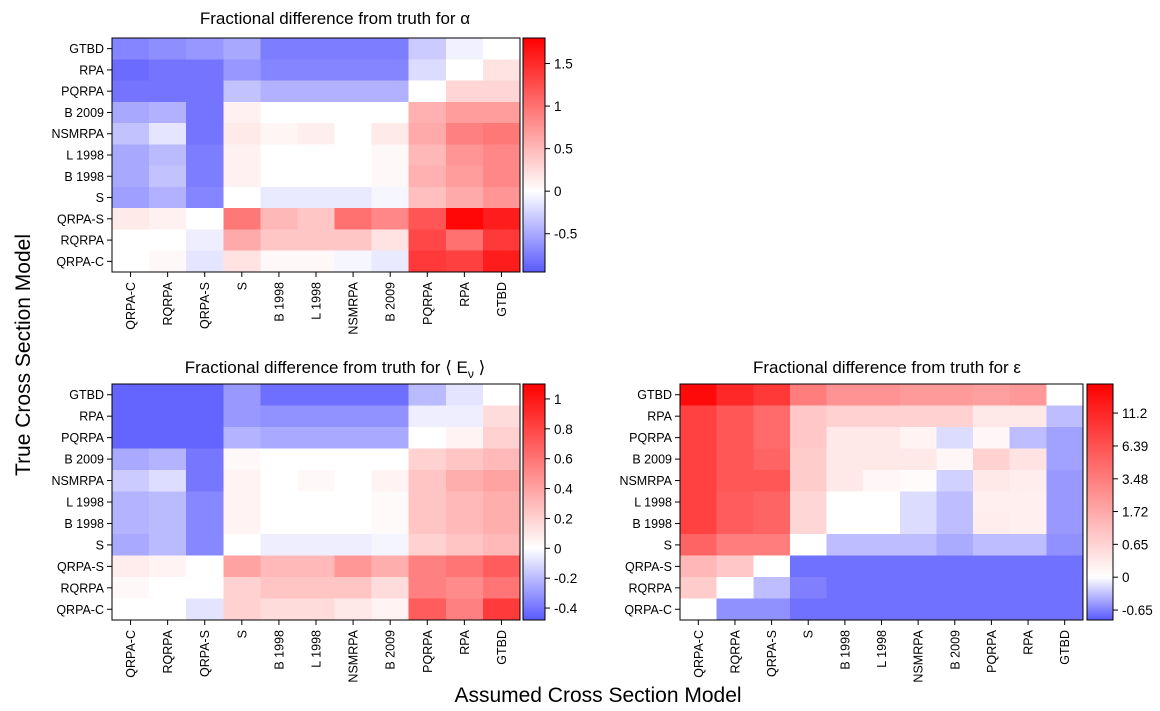  I want to click on row-label: NSMRPA, so click(645, 481).